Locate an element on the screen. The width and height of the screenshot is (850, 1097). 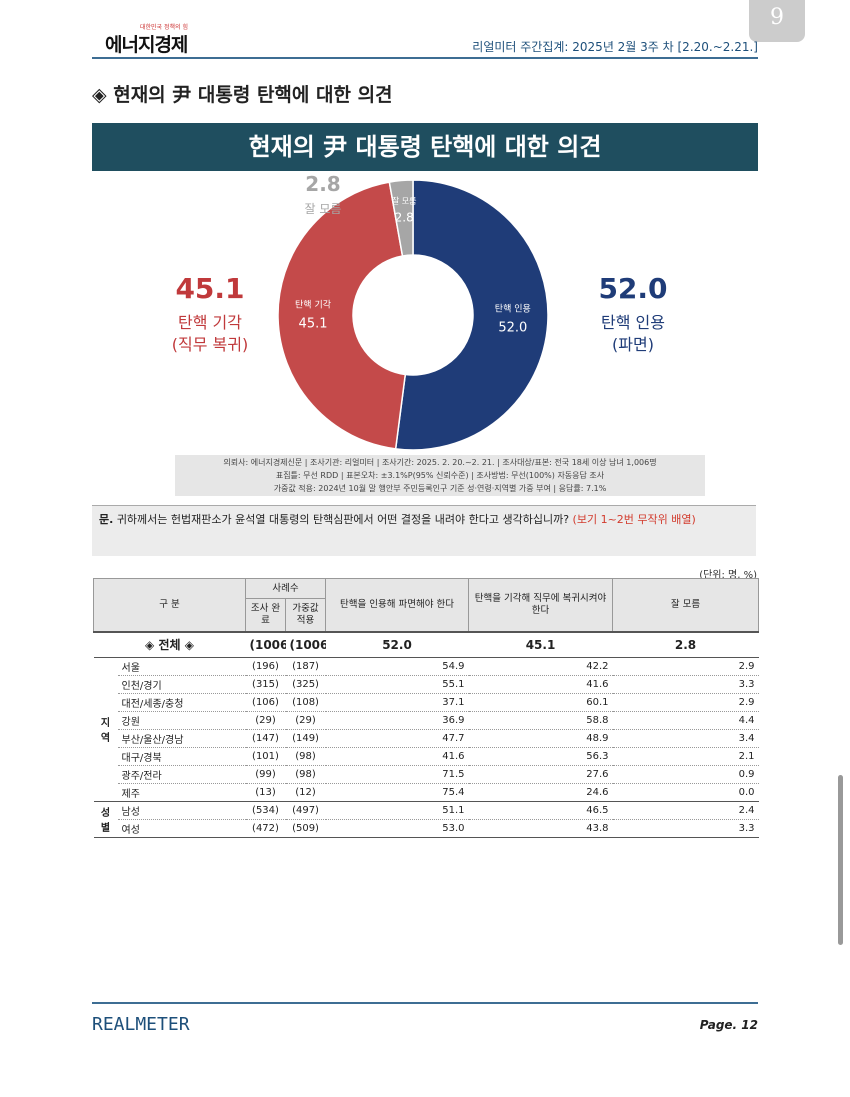
header-rule is located at coordinates (425, 58).